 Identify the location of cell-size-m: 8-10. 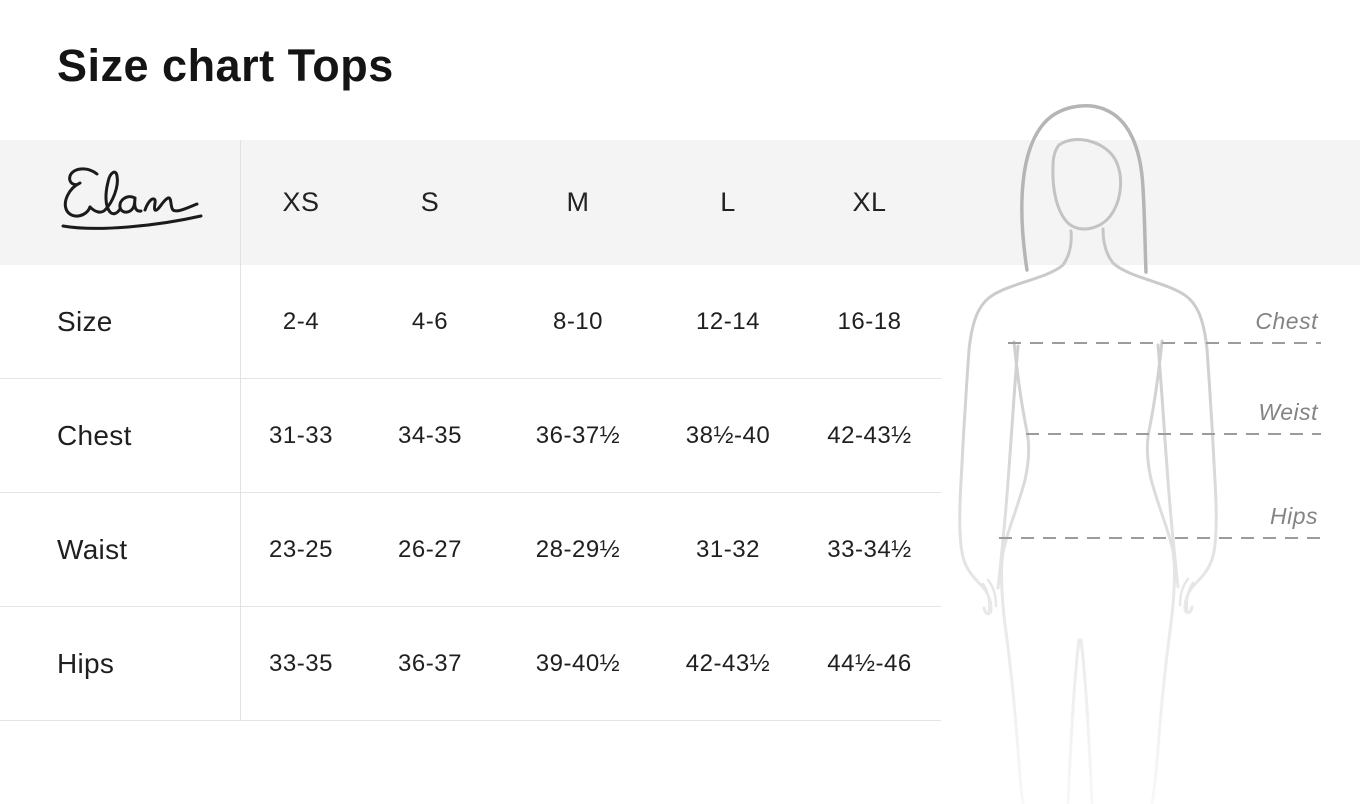
(578, 321).